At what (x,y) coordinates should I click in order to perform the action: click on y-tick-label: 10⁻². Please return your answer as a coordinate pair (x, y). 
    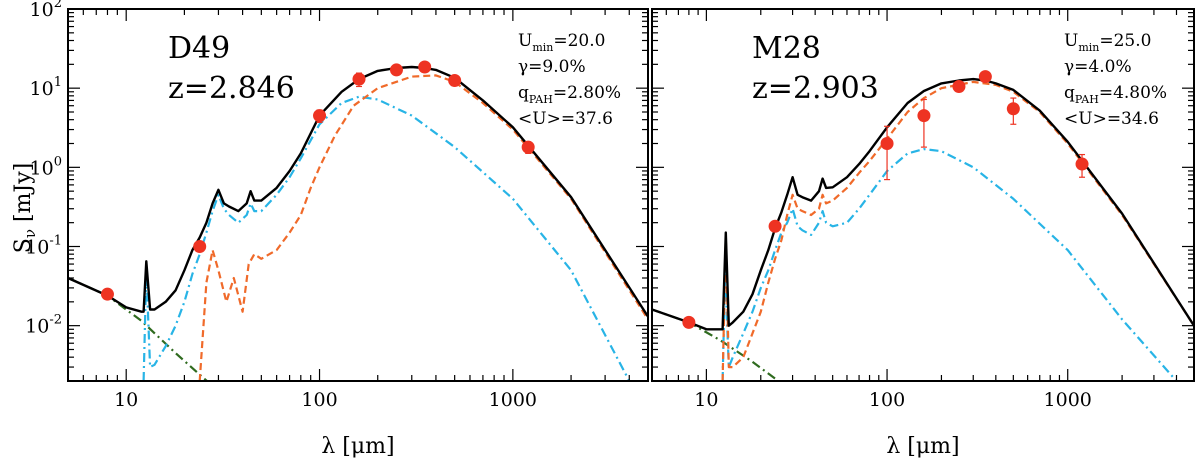
    Looking at the image, I should click on (43, 325).